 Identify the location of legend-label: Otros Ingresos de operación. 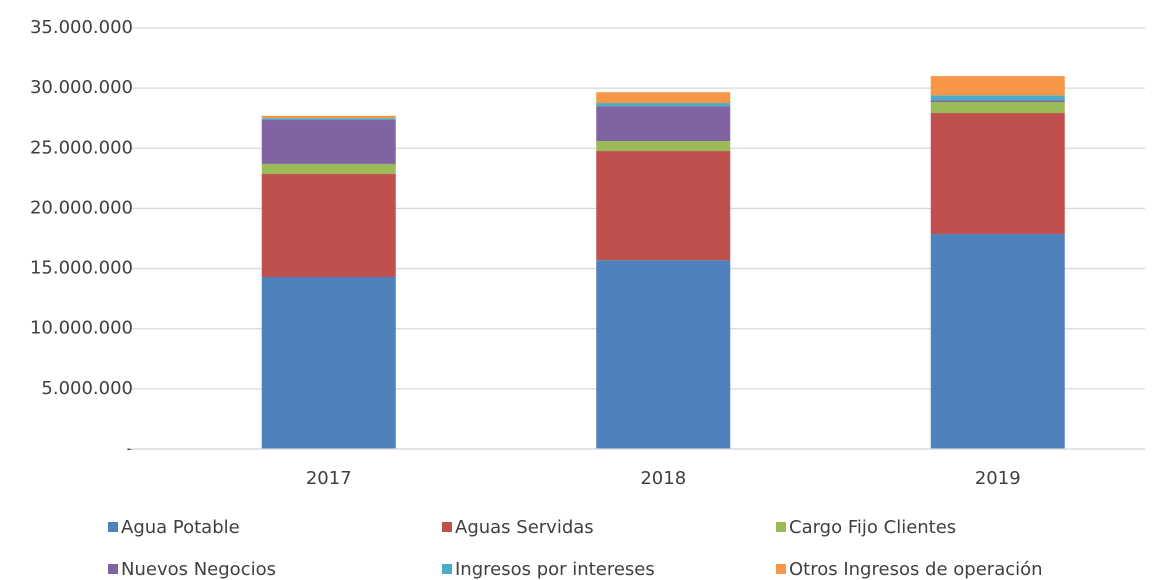
(916, 569).